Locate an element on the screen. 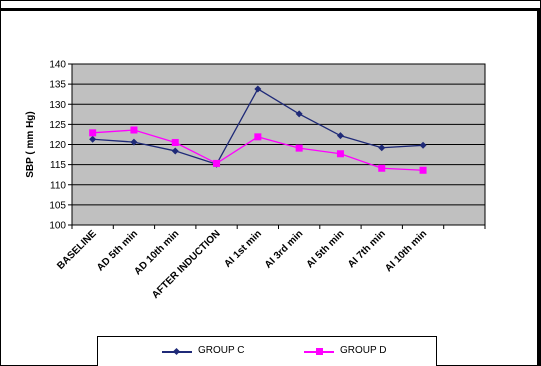 The width and height of the screenshot is (541, 366). legend-marker-group-c is located at coordinates (176, 351).